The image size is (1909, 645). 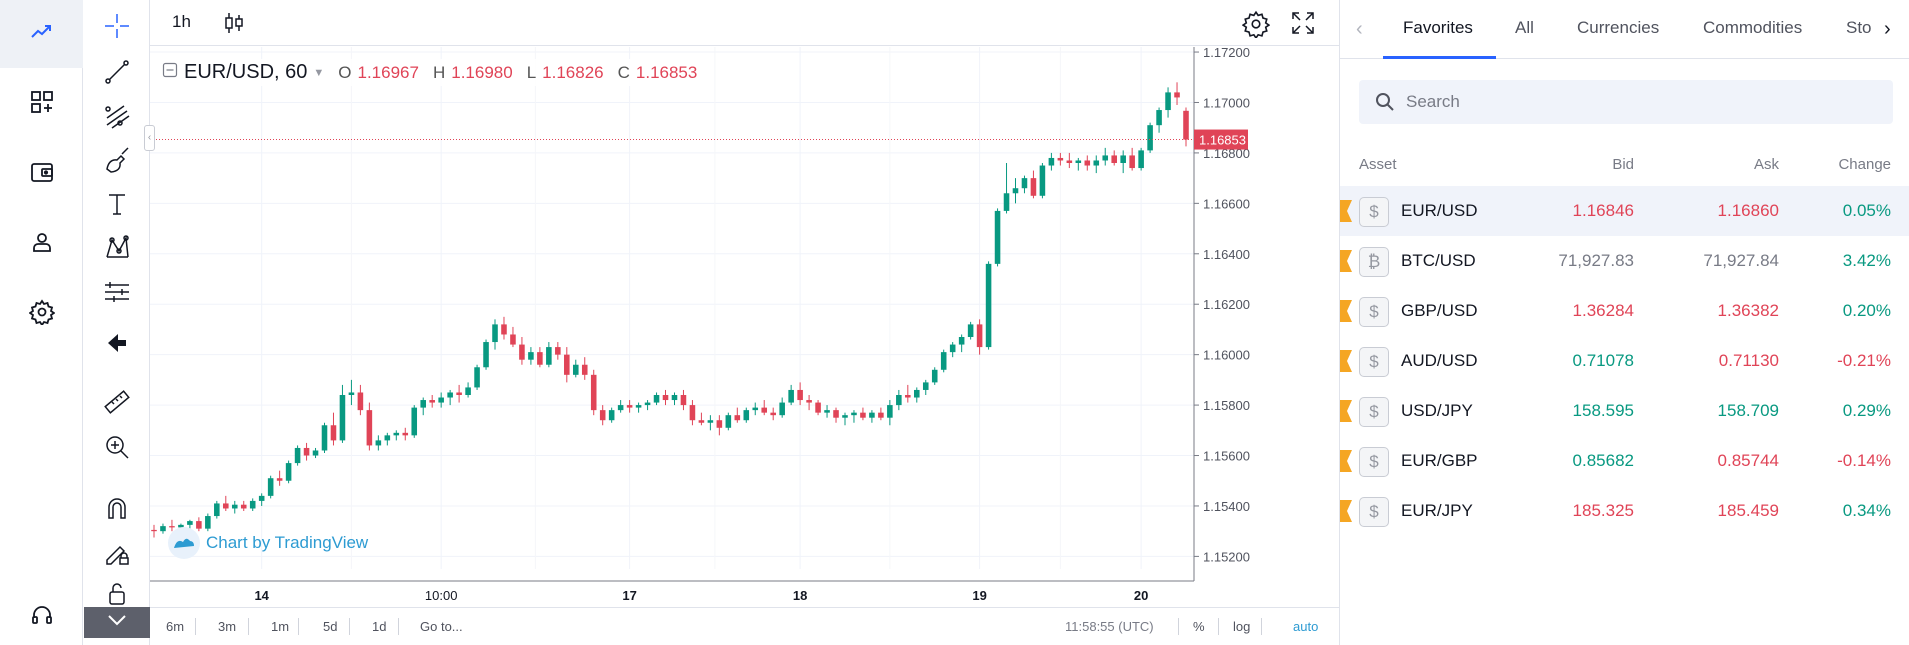 I want to click on candles-icon, so click(x=234, y=26).